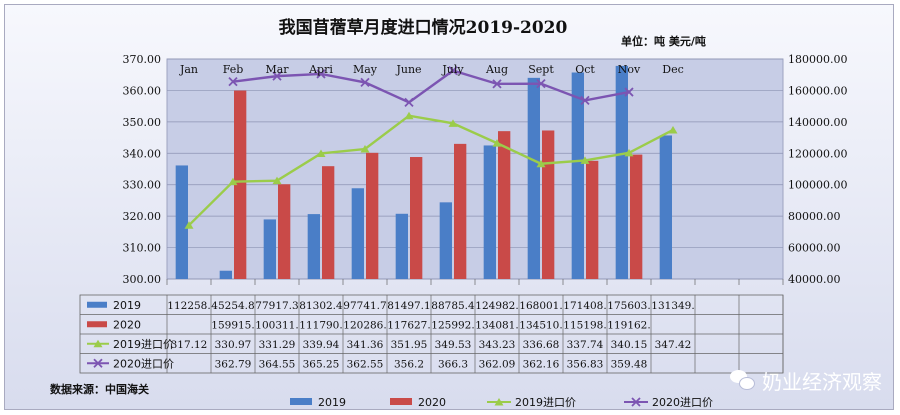 Image resolution: width=900 pixels, height=415 pixels. Describe the element at coordinates (142, 185) in the screenshot. I see `left-tick-label: 330.00` at that location.